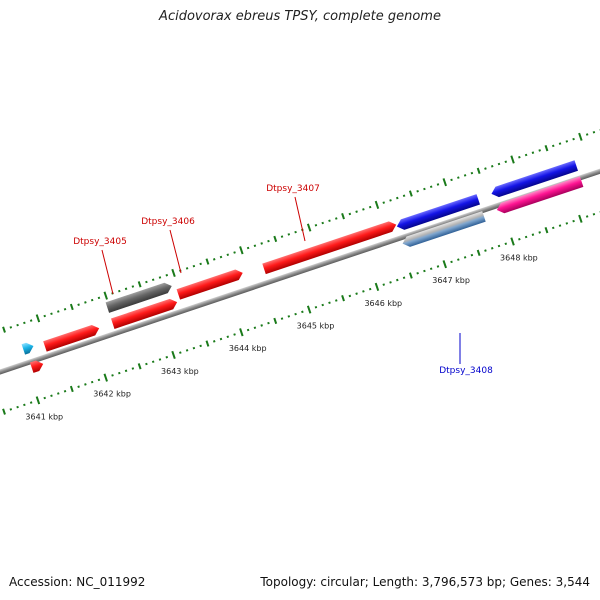 This screenshot has width=600, height=600. I want to click on gene-pink, so click(539, 195).